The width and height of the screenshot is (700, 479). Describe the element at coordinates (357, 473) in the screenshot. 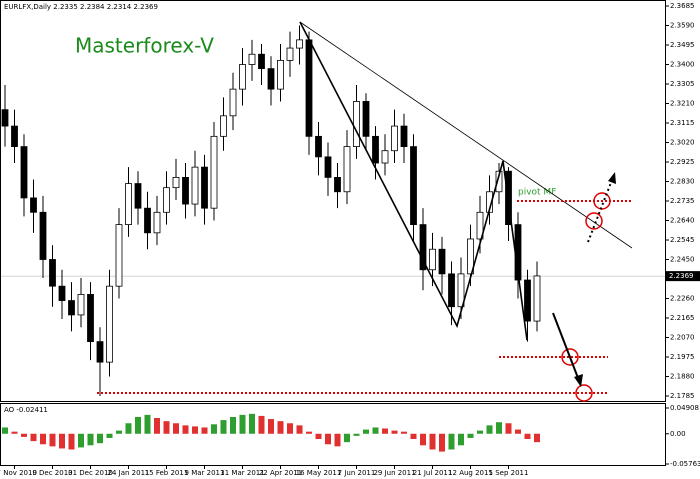

I see `x-tick-label: 7 Jun 2011` at that location.